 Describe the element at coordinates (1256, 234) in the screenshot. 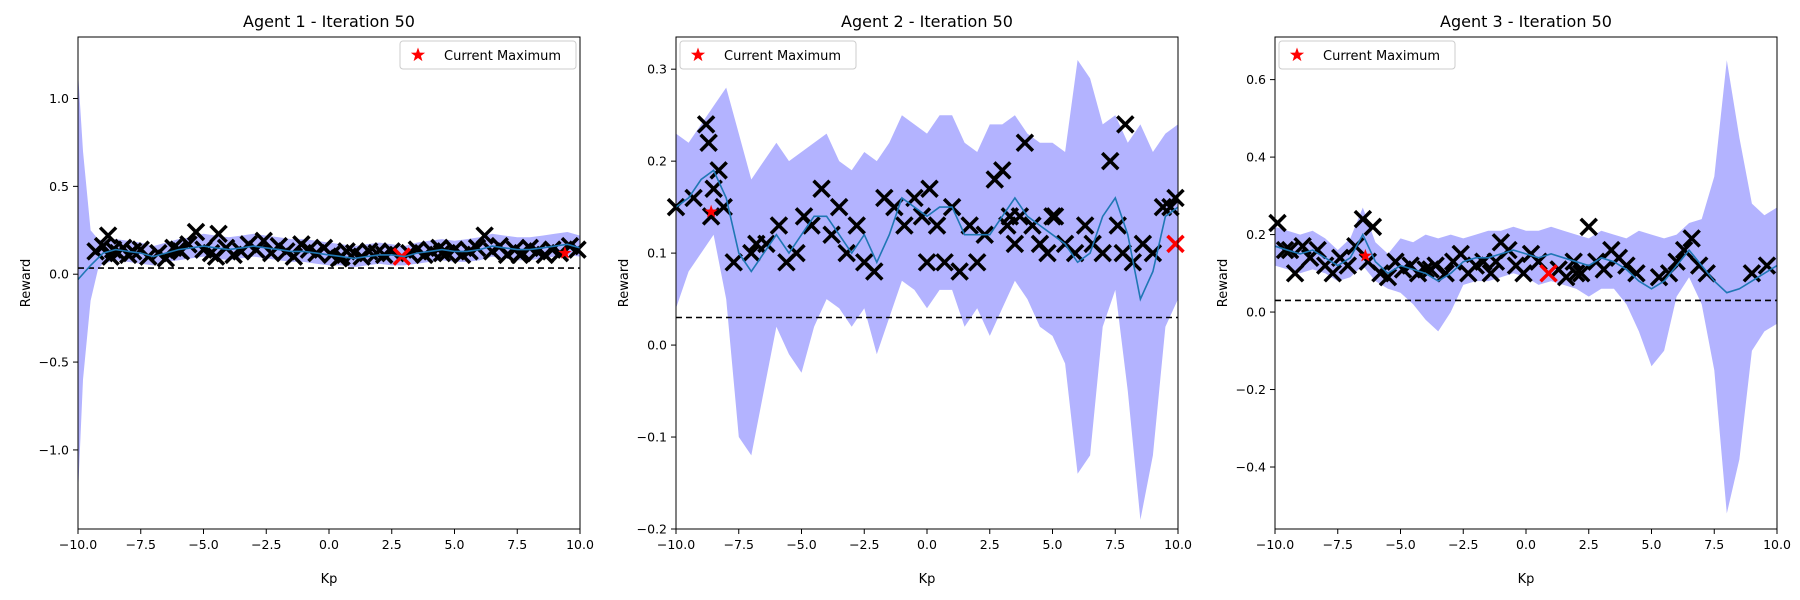

I see `y-tick-label: 0.2` at that location.